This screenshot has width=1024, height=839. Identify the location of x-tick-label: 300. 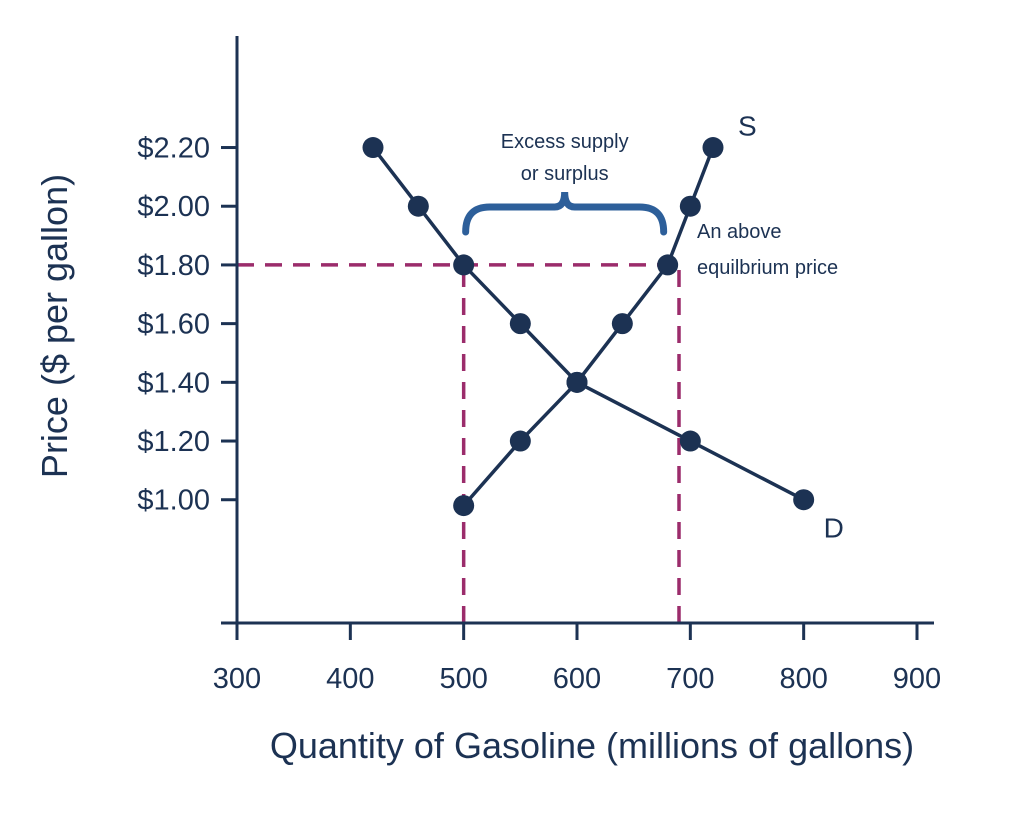
(237, 679).